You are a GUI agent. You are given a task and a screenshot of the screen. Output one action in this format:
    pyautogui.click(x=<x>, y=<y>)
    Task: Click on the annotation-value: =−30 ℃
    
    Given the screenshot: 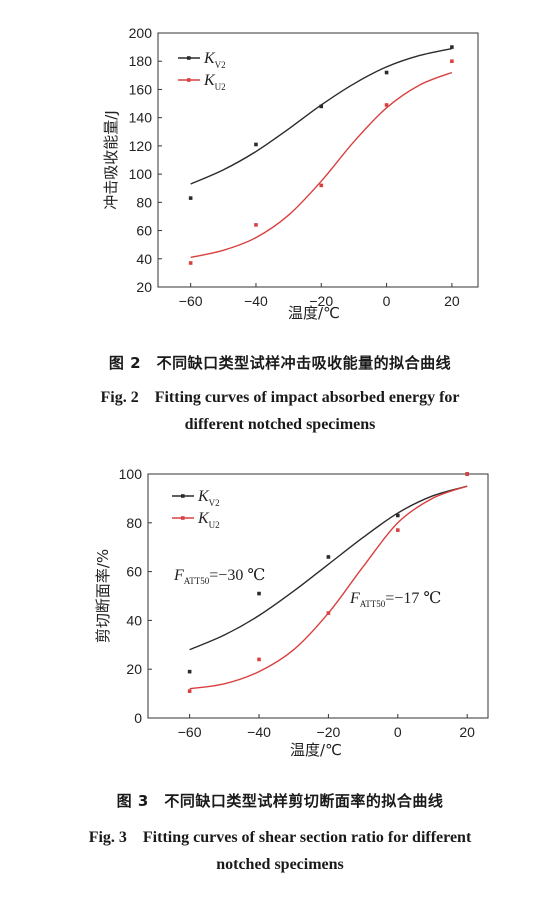 What is the action you would take?
    pyautogui.click(x=237, y=575)
    